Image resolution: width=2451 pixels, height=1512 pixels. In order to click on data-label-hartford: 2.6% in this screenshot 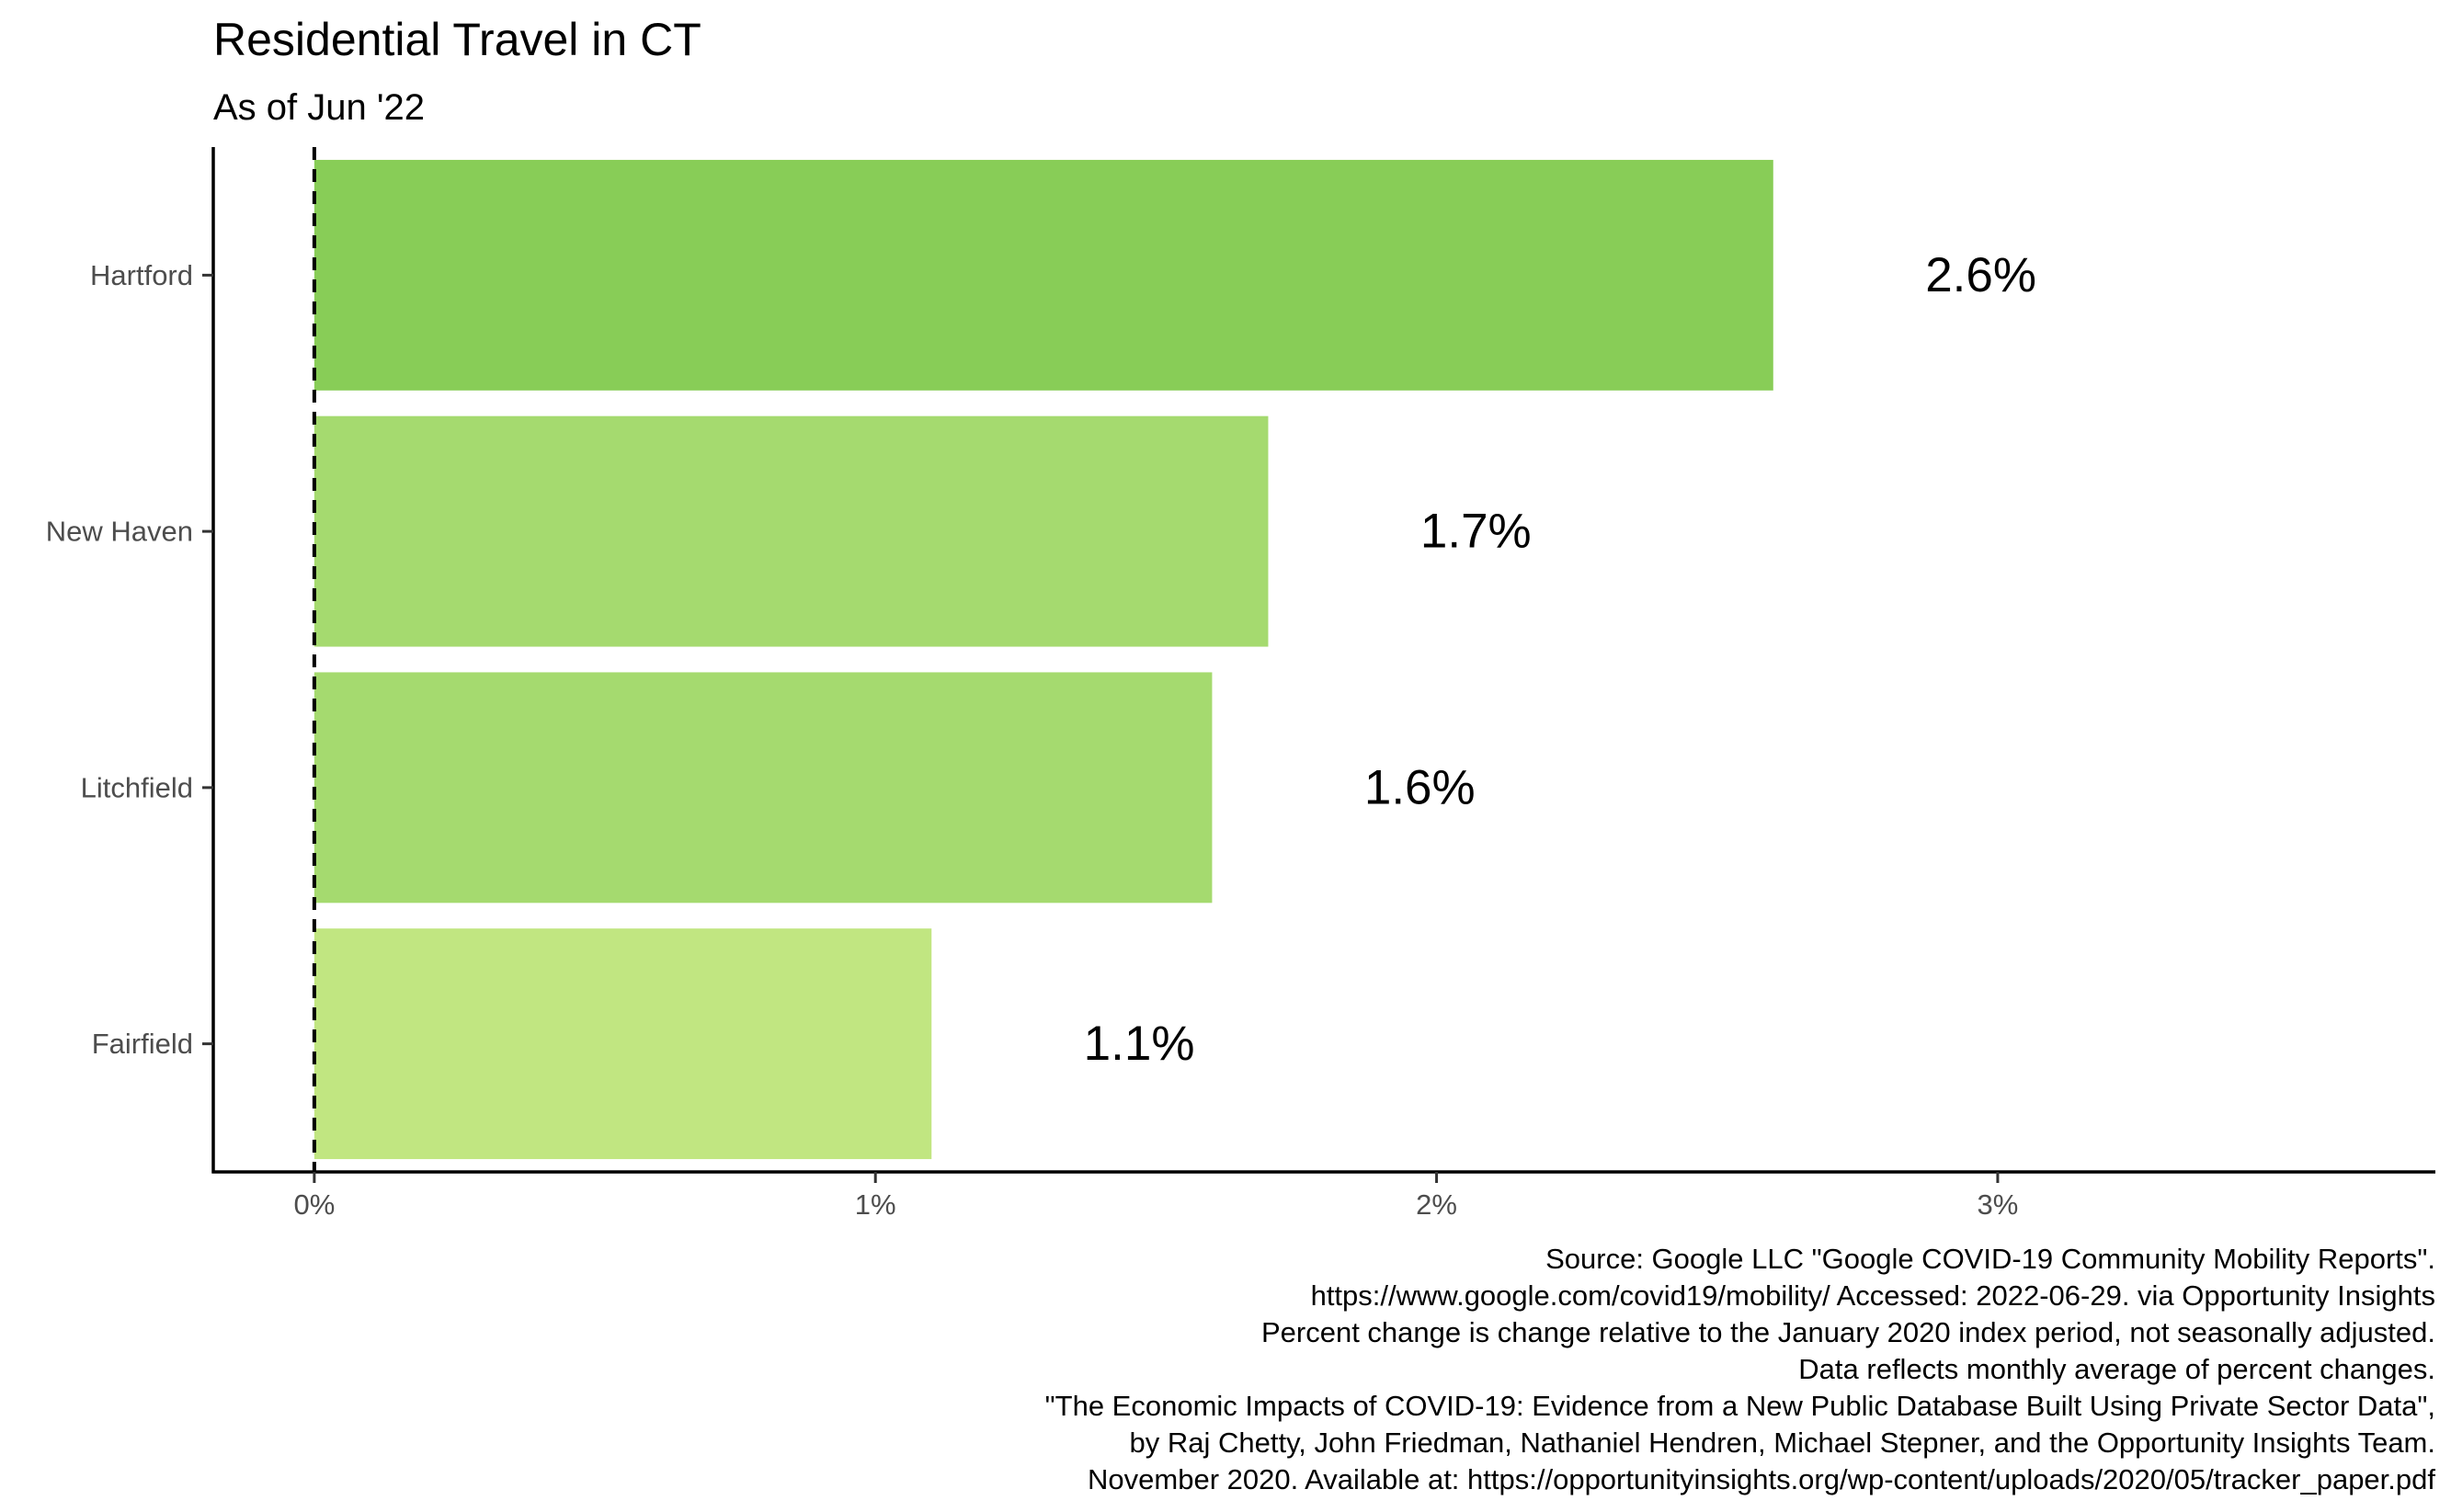, I will do `click(1981, 275)`.